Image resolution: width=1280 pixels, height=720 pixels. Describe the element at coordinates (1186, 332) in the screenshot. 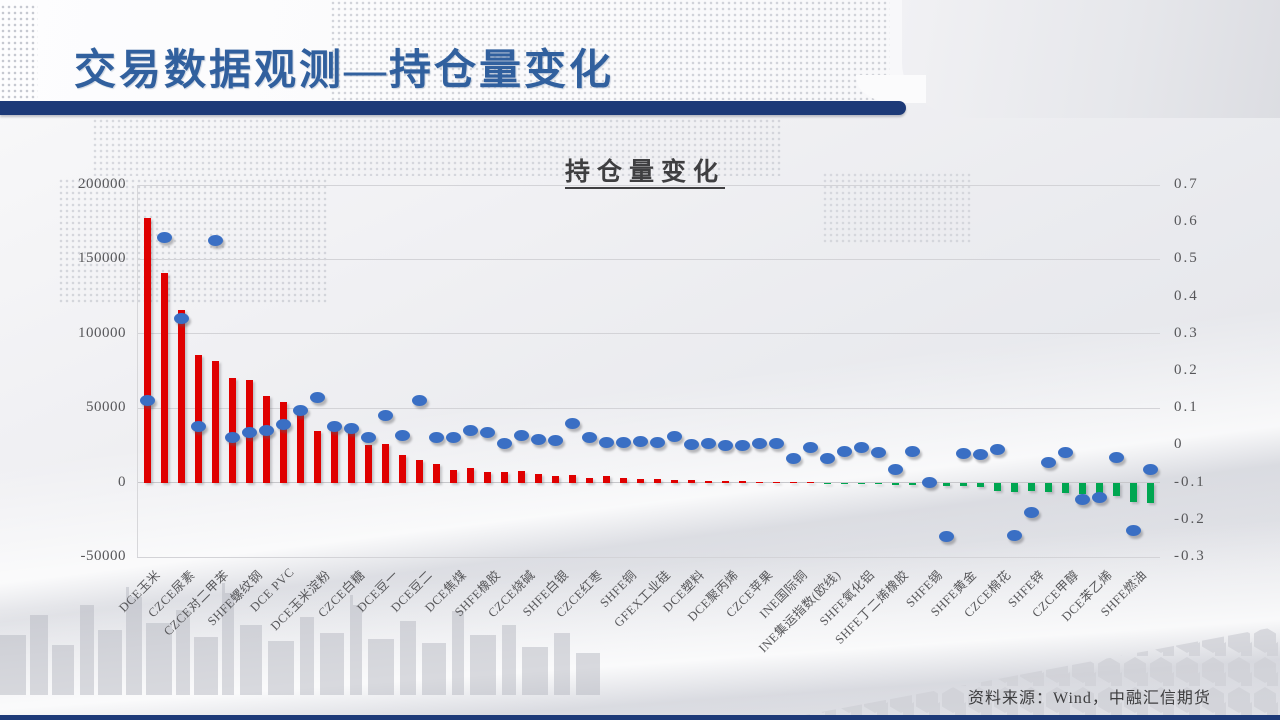

I see `right-axis-tick: 0.3` at that location.